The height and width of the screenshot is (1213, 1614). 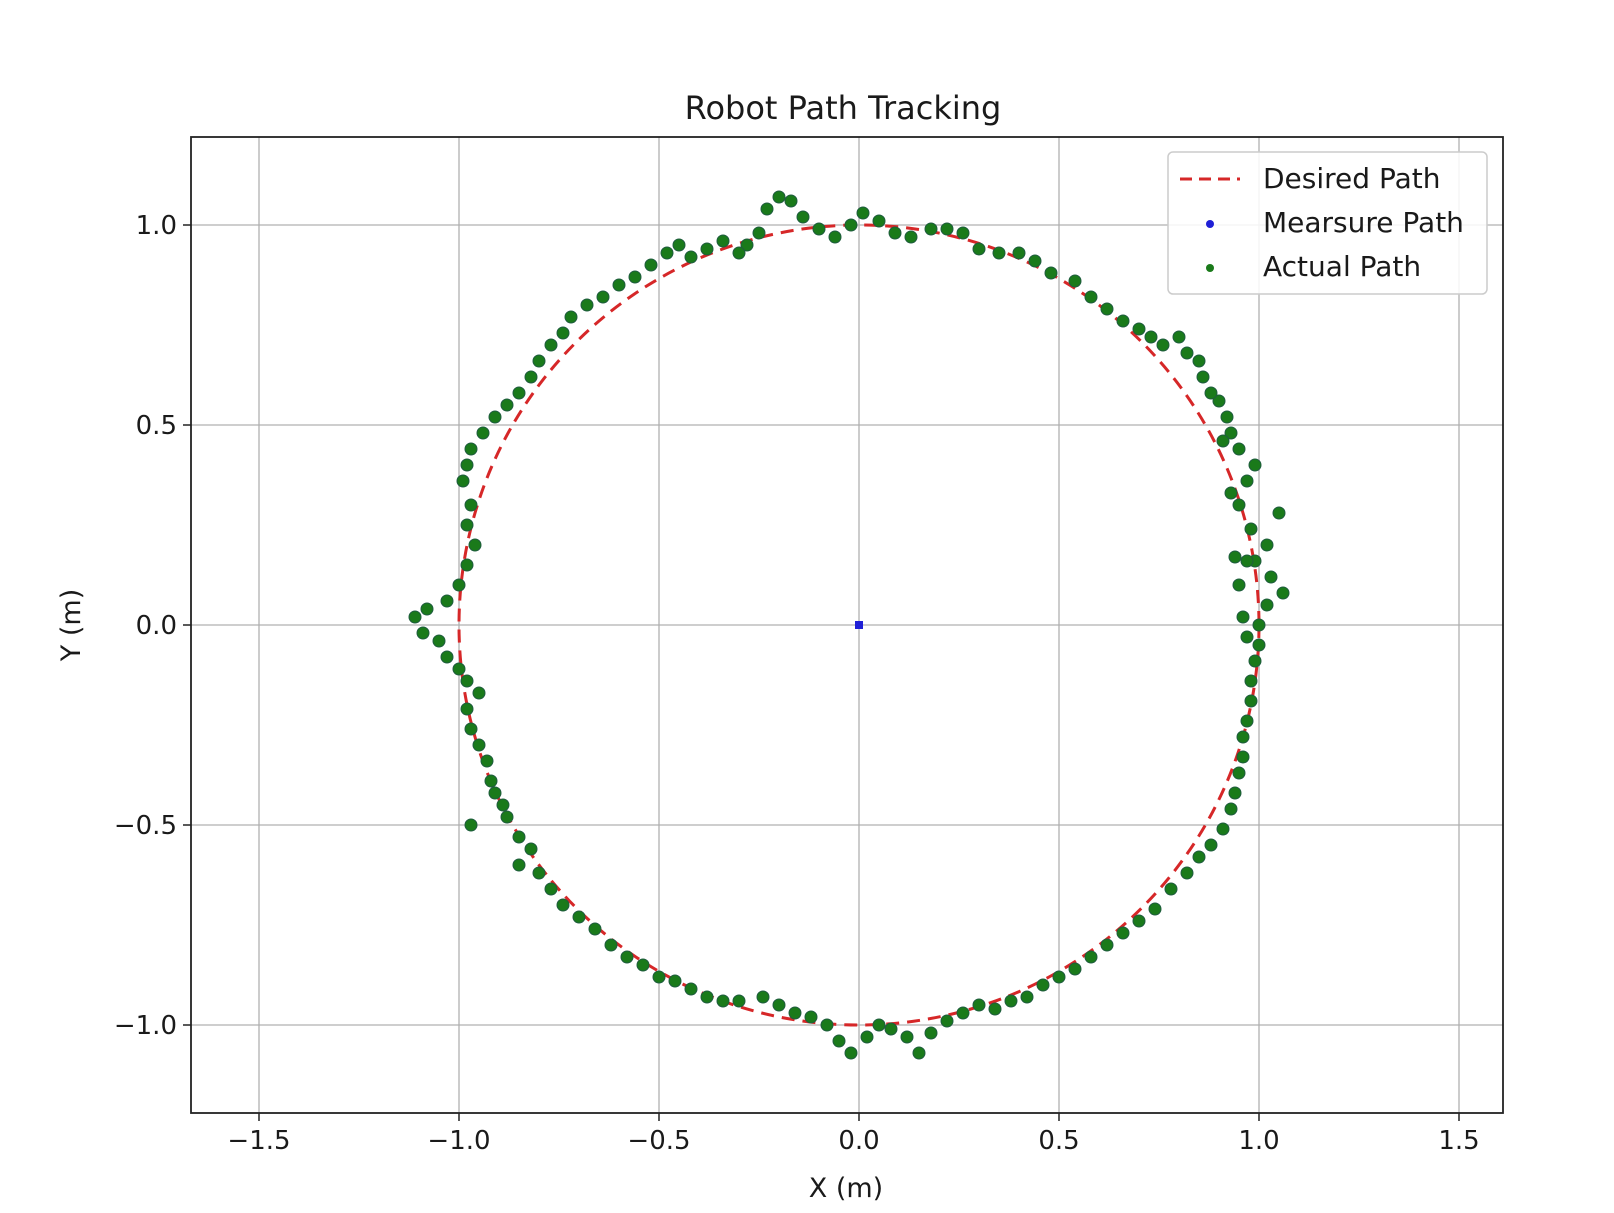 I want to click on x-tick-label: 0.5, so click(x=1058, y=1141).